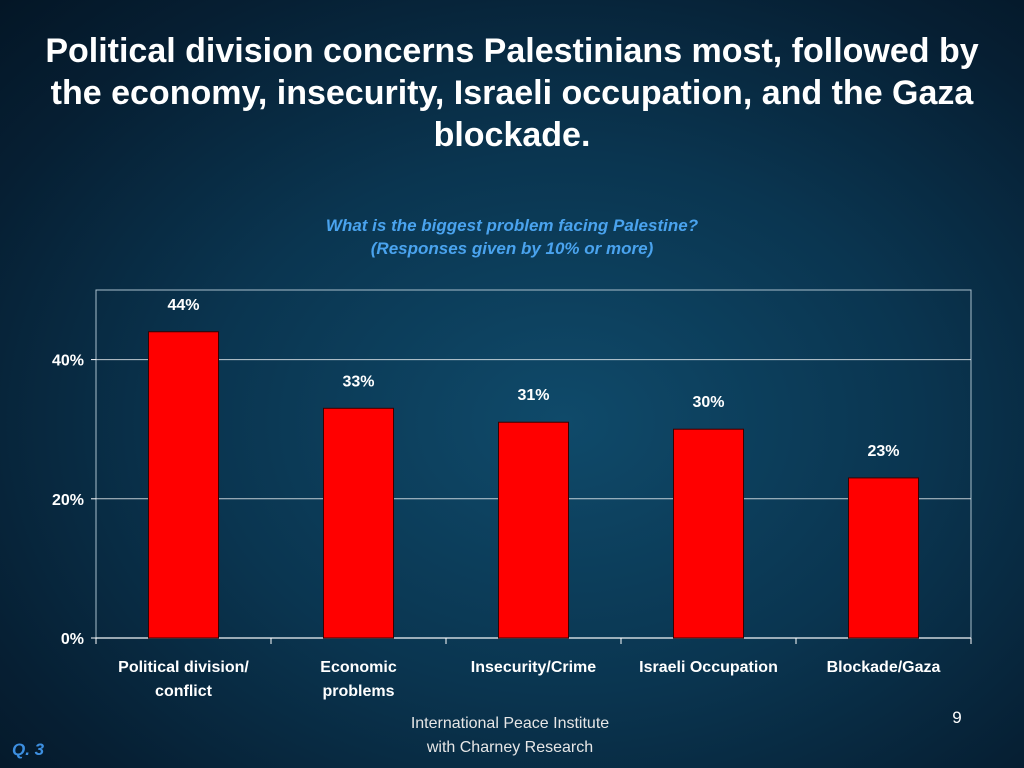 The image size is (1024, 768). I want to click on x-tick-label: Political division/, so click(183, 667).